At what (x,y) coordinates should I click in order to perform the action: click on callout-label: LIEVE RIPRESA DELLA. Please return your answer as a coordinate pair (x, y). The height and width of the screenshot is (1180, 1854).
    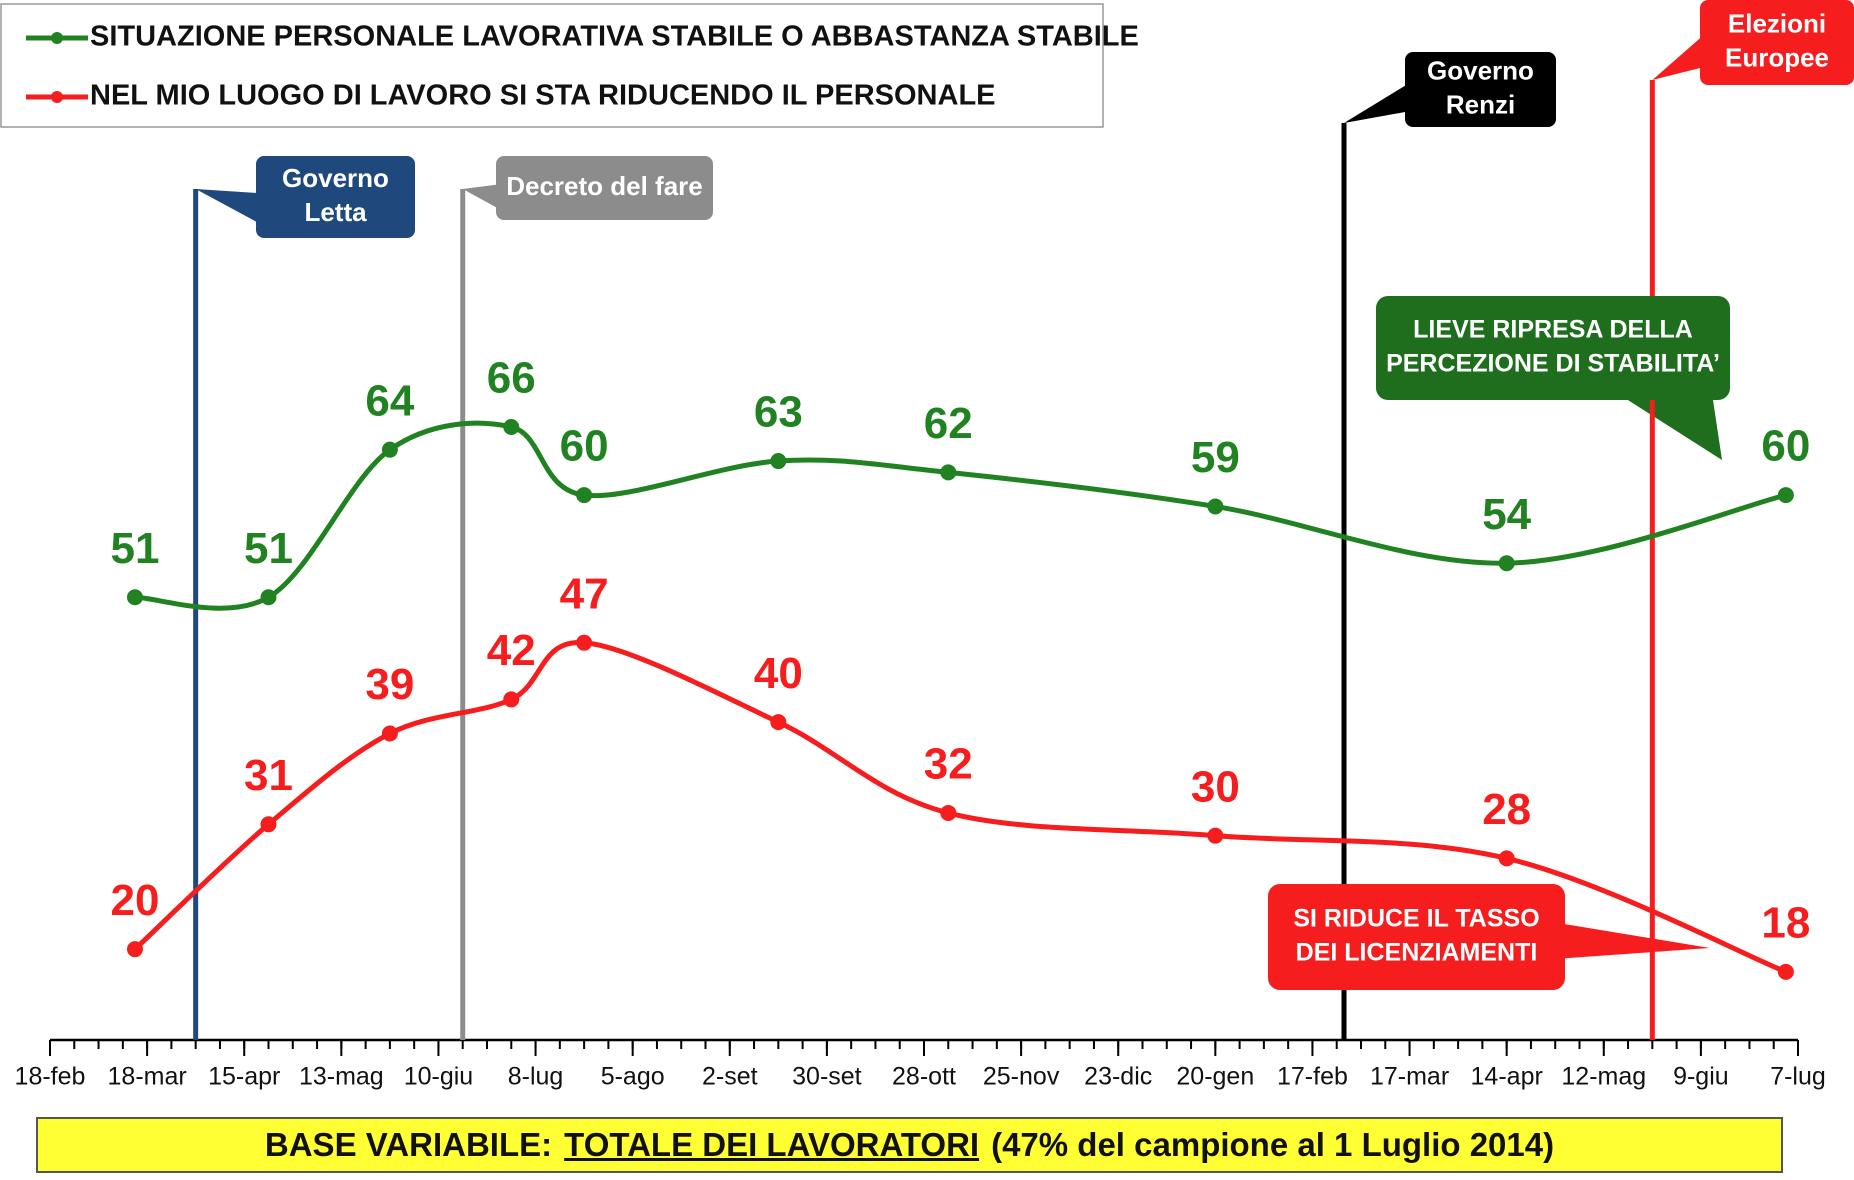
    Looking at the image, I should click on (1553, 330).